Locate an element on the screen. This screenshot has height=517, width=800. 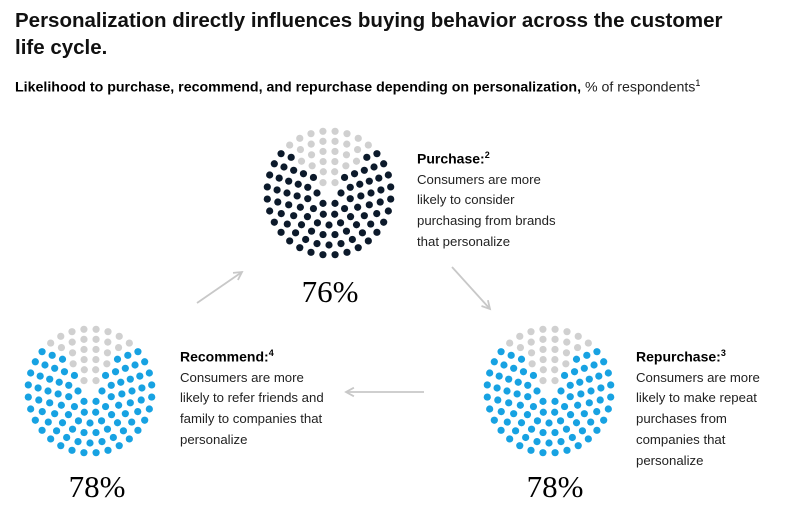
cycle-arrows is located at coordinates (344, 332).